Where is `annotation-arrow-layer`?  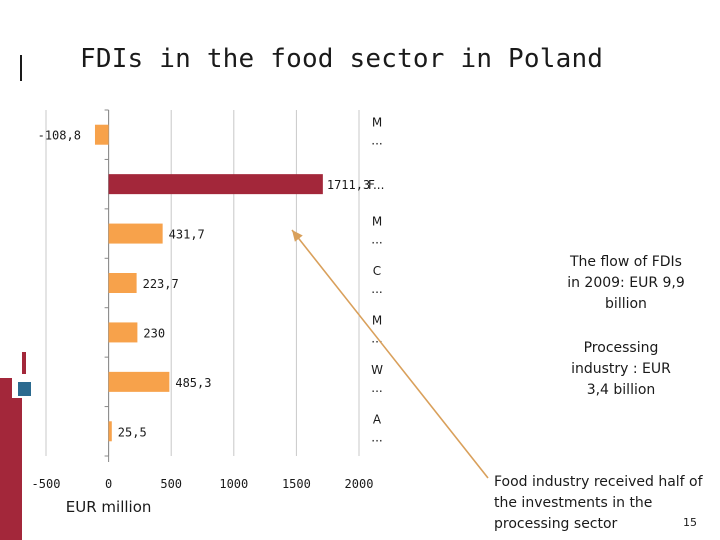 annotation-arrow-layer is located at coordinates (390, 354).